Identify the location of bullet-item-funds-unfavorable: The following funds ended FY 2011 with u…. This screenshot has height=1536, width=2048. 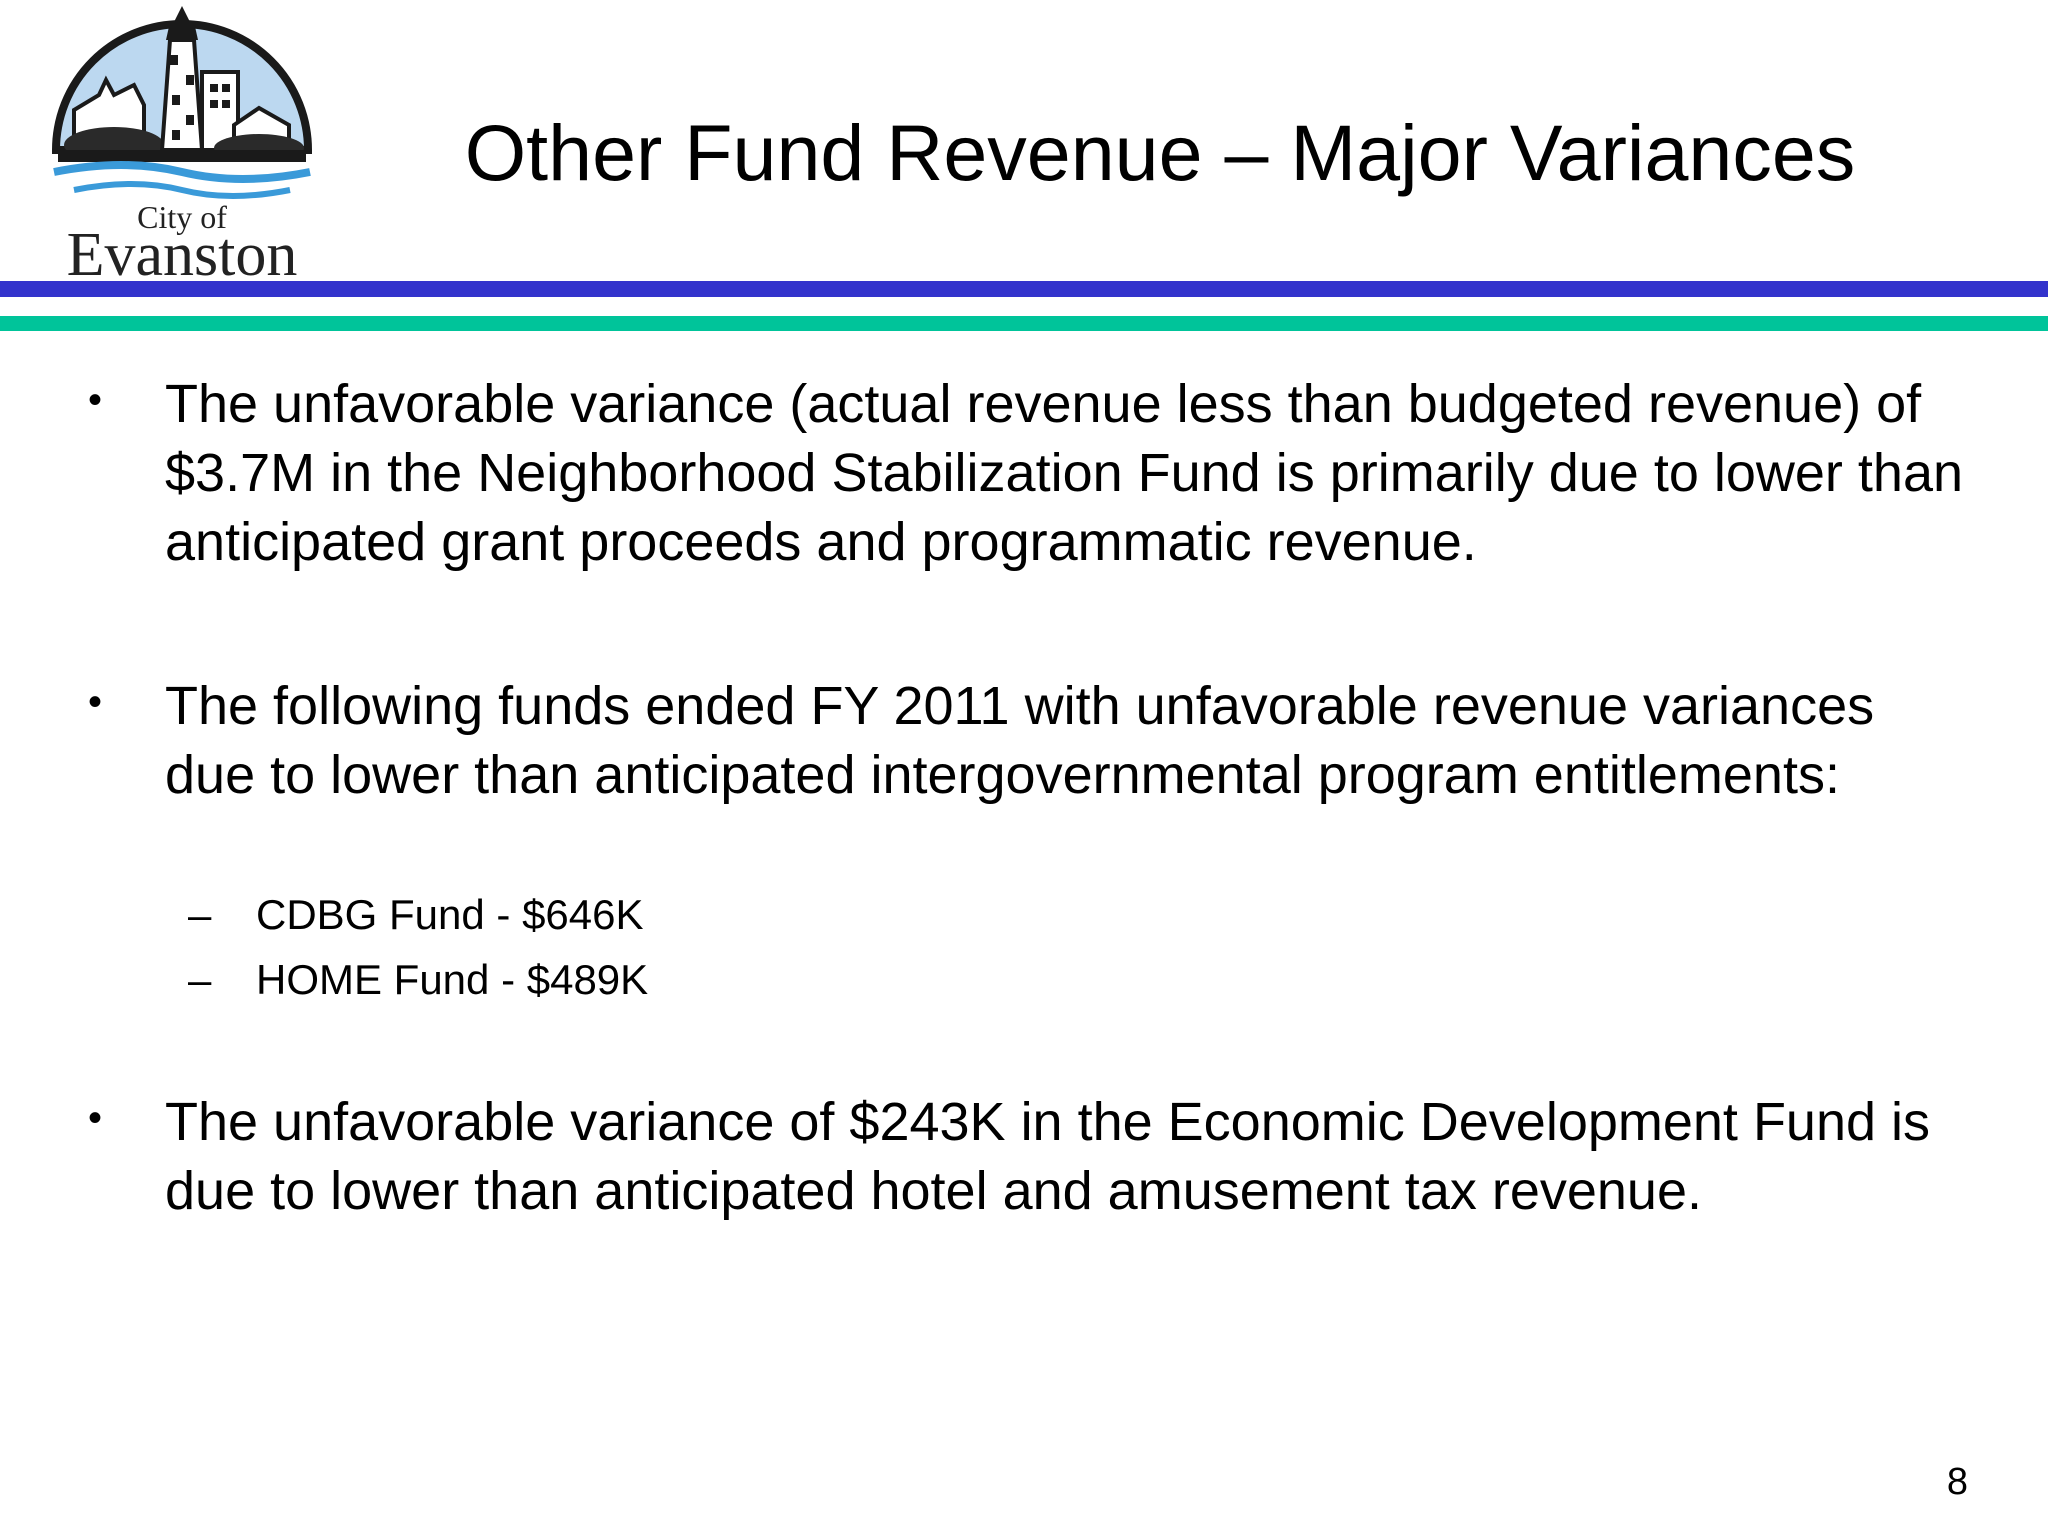
(1020, 740).